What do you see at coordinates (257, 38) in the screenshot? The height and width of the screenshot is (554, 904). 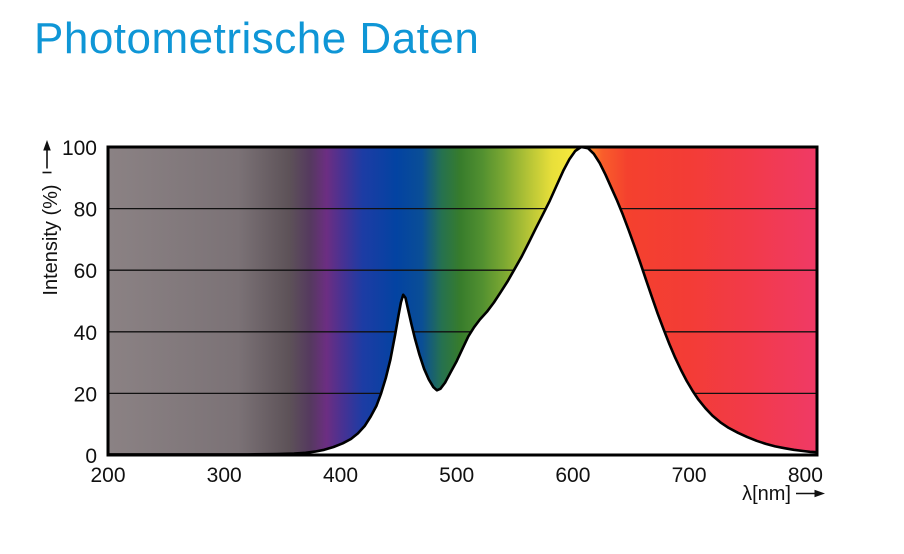 I see `page-title: Photometrische Daten` at bounding box center [257, 38].